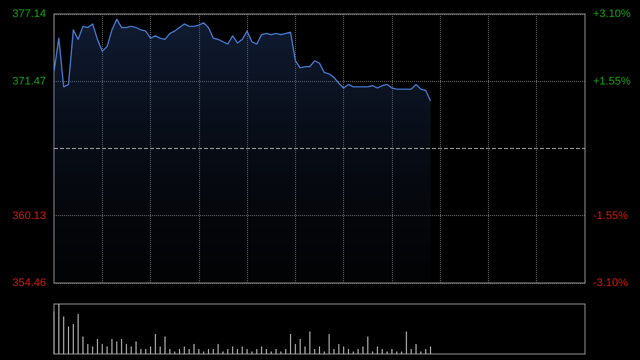 This screenshot has width=640, height=360. Describe the element at coordinates (29, 81) in the screenshot. I see `y-tick-label: 371.47` at that location.